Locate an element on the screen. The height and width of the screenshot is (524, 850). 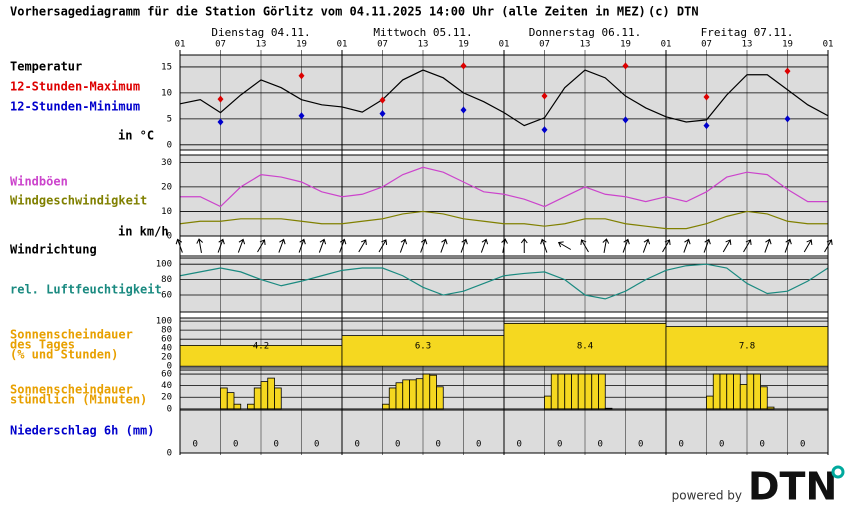
legend-label: Windböen is located at coordinates (39, 182).